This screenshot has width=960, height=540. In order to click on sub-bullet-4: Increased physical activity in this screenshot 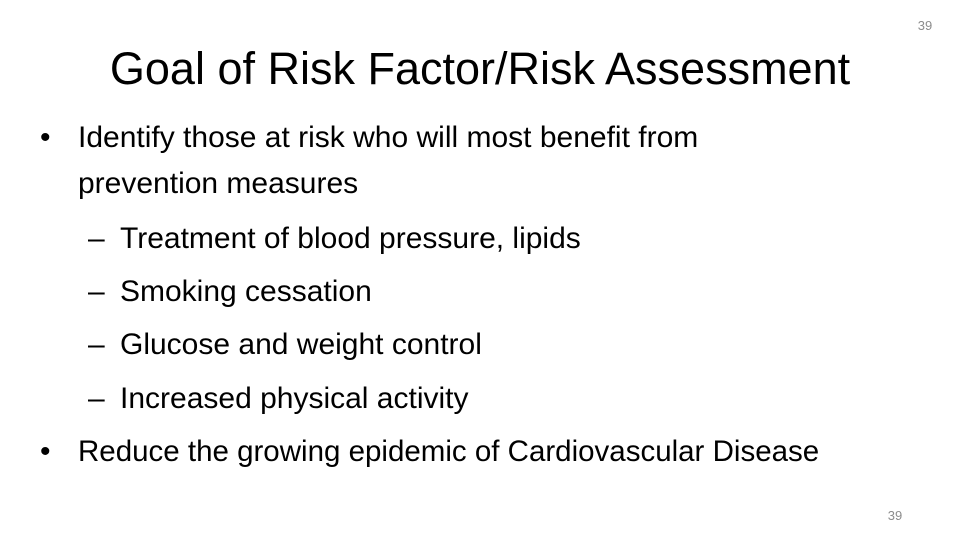, I will do `click(294, 398)`.